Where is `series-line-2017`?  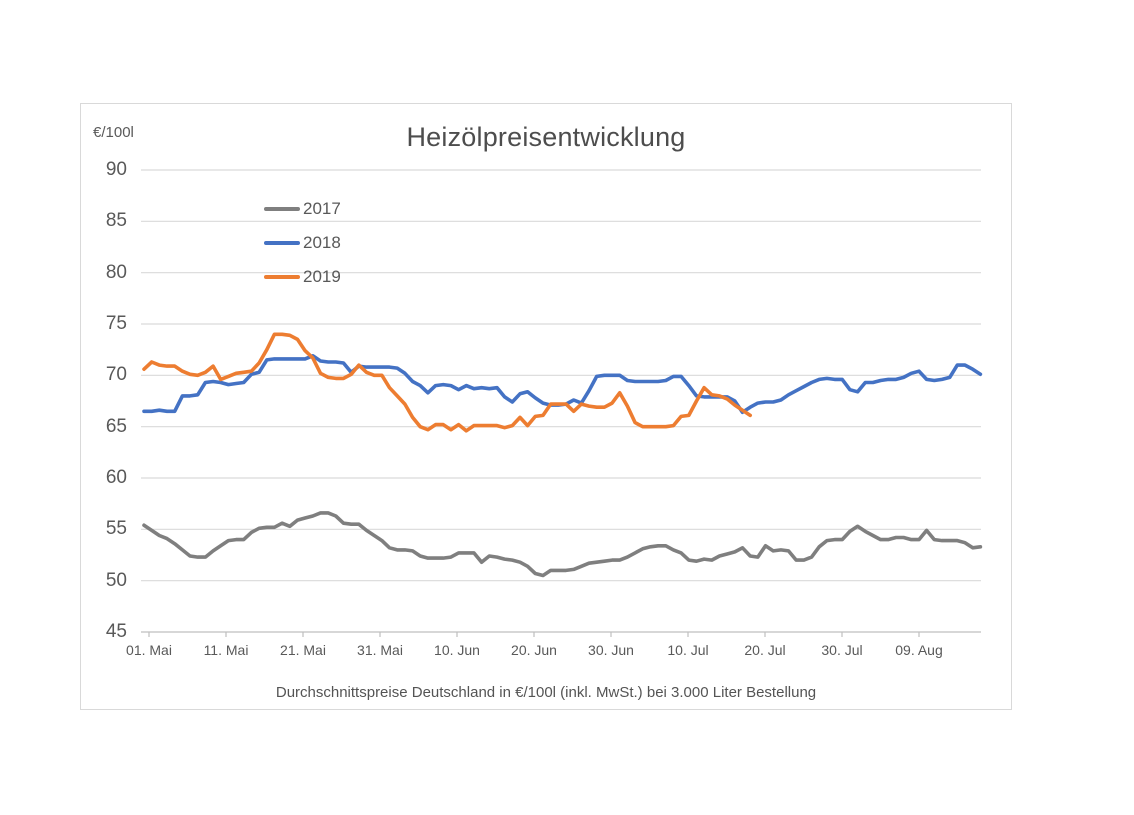
series-line-2017 is located at coordinates (562, 544).